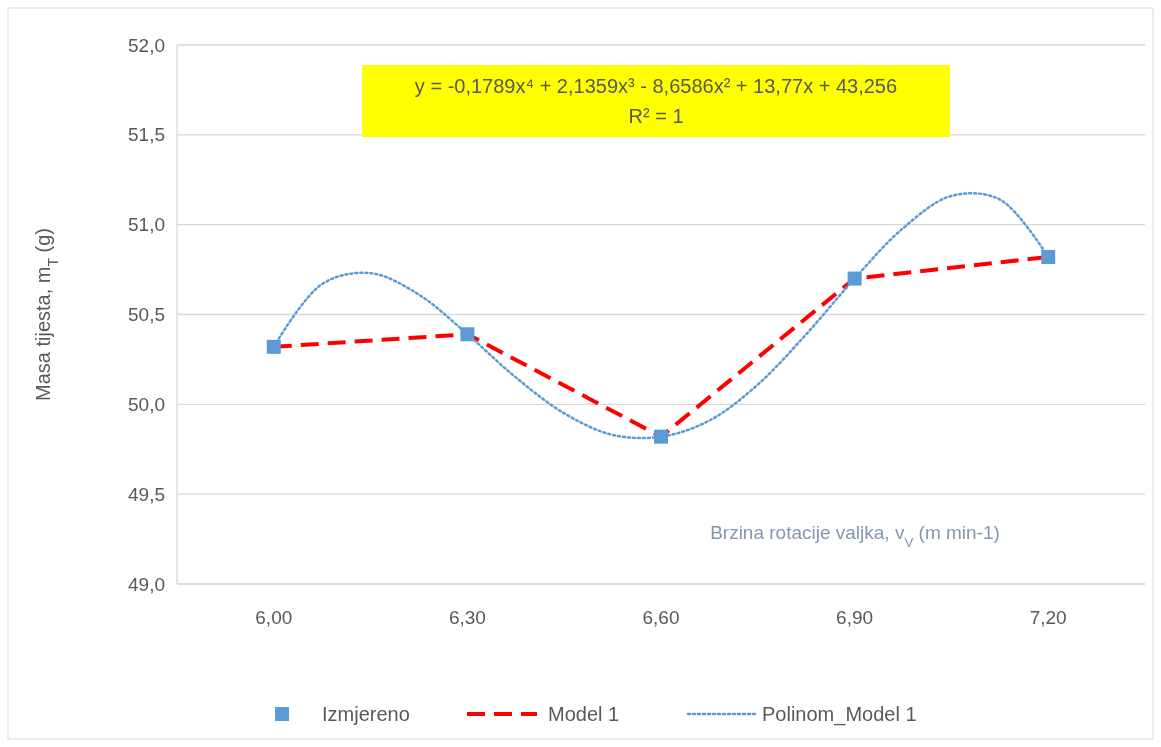 The width and height of the screenshot is (1161, 747). Describe the element at coordinates (839, 714) in the screenshot. I see `legend-label: Polinom_Model 1` at that location.